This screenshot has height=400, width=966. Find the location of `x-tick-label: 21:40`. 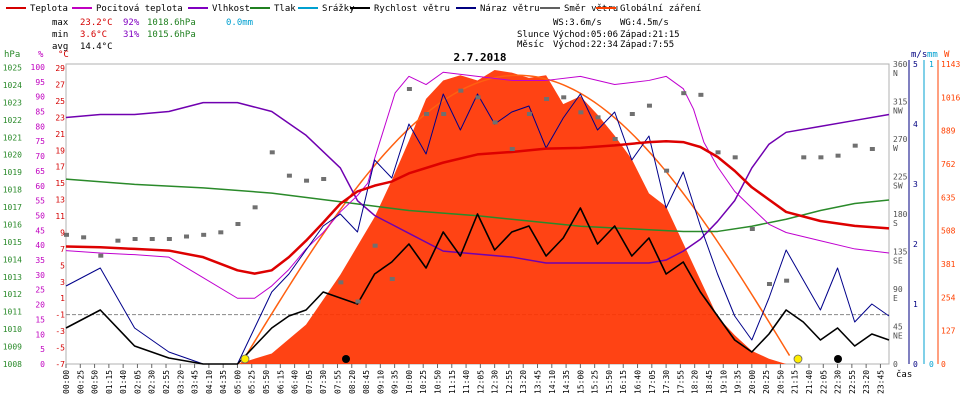

x-tick-label: 21:40 is located at coordinates (809, 382).